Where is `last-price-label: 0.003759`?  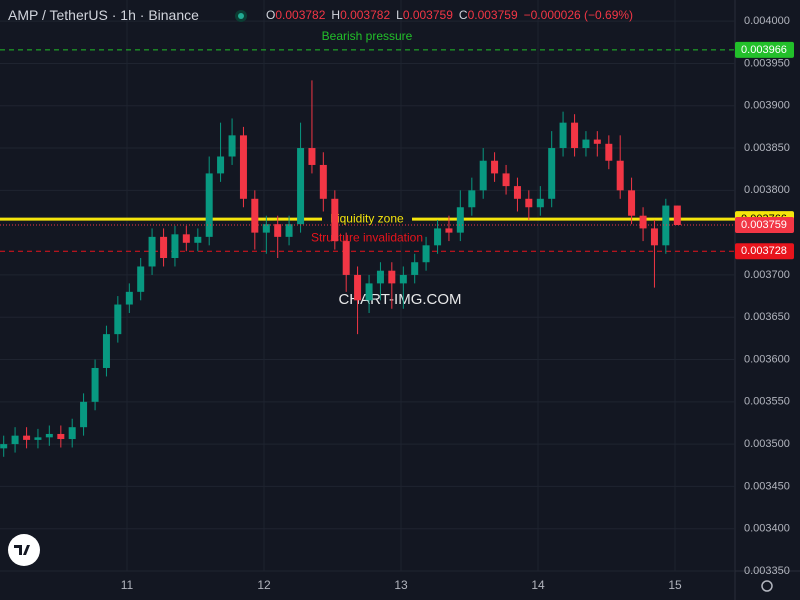 last-price-label: 0.003759 is located at coordinates (764, 225).